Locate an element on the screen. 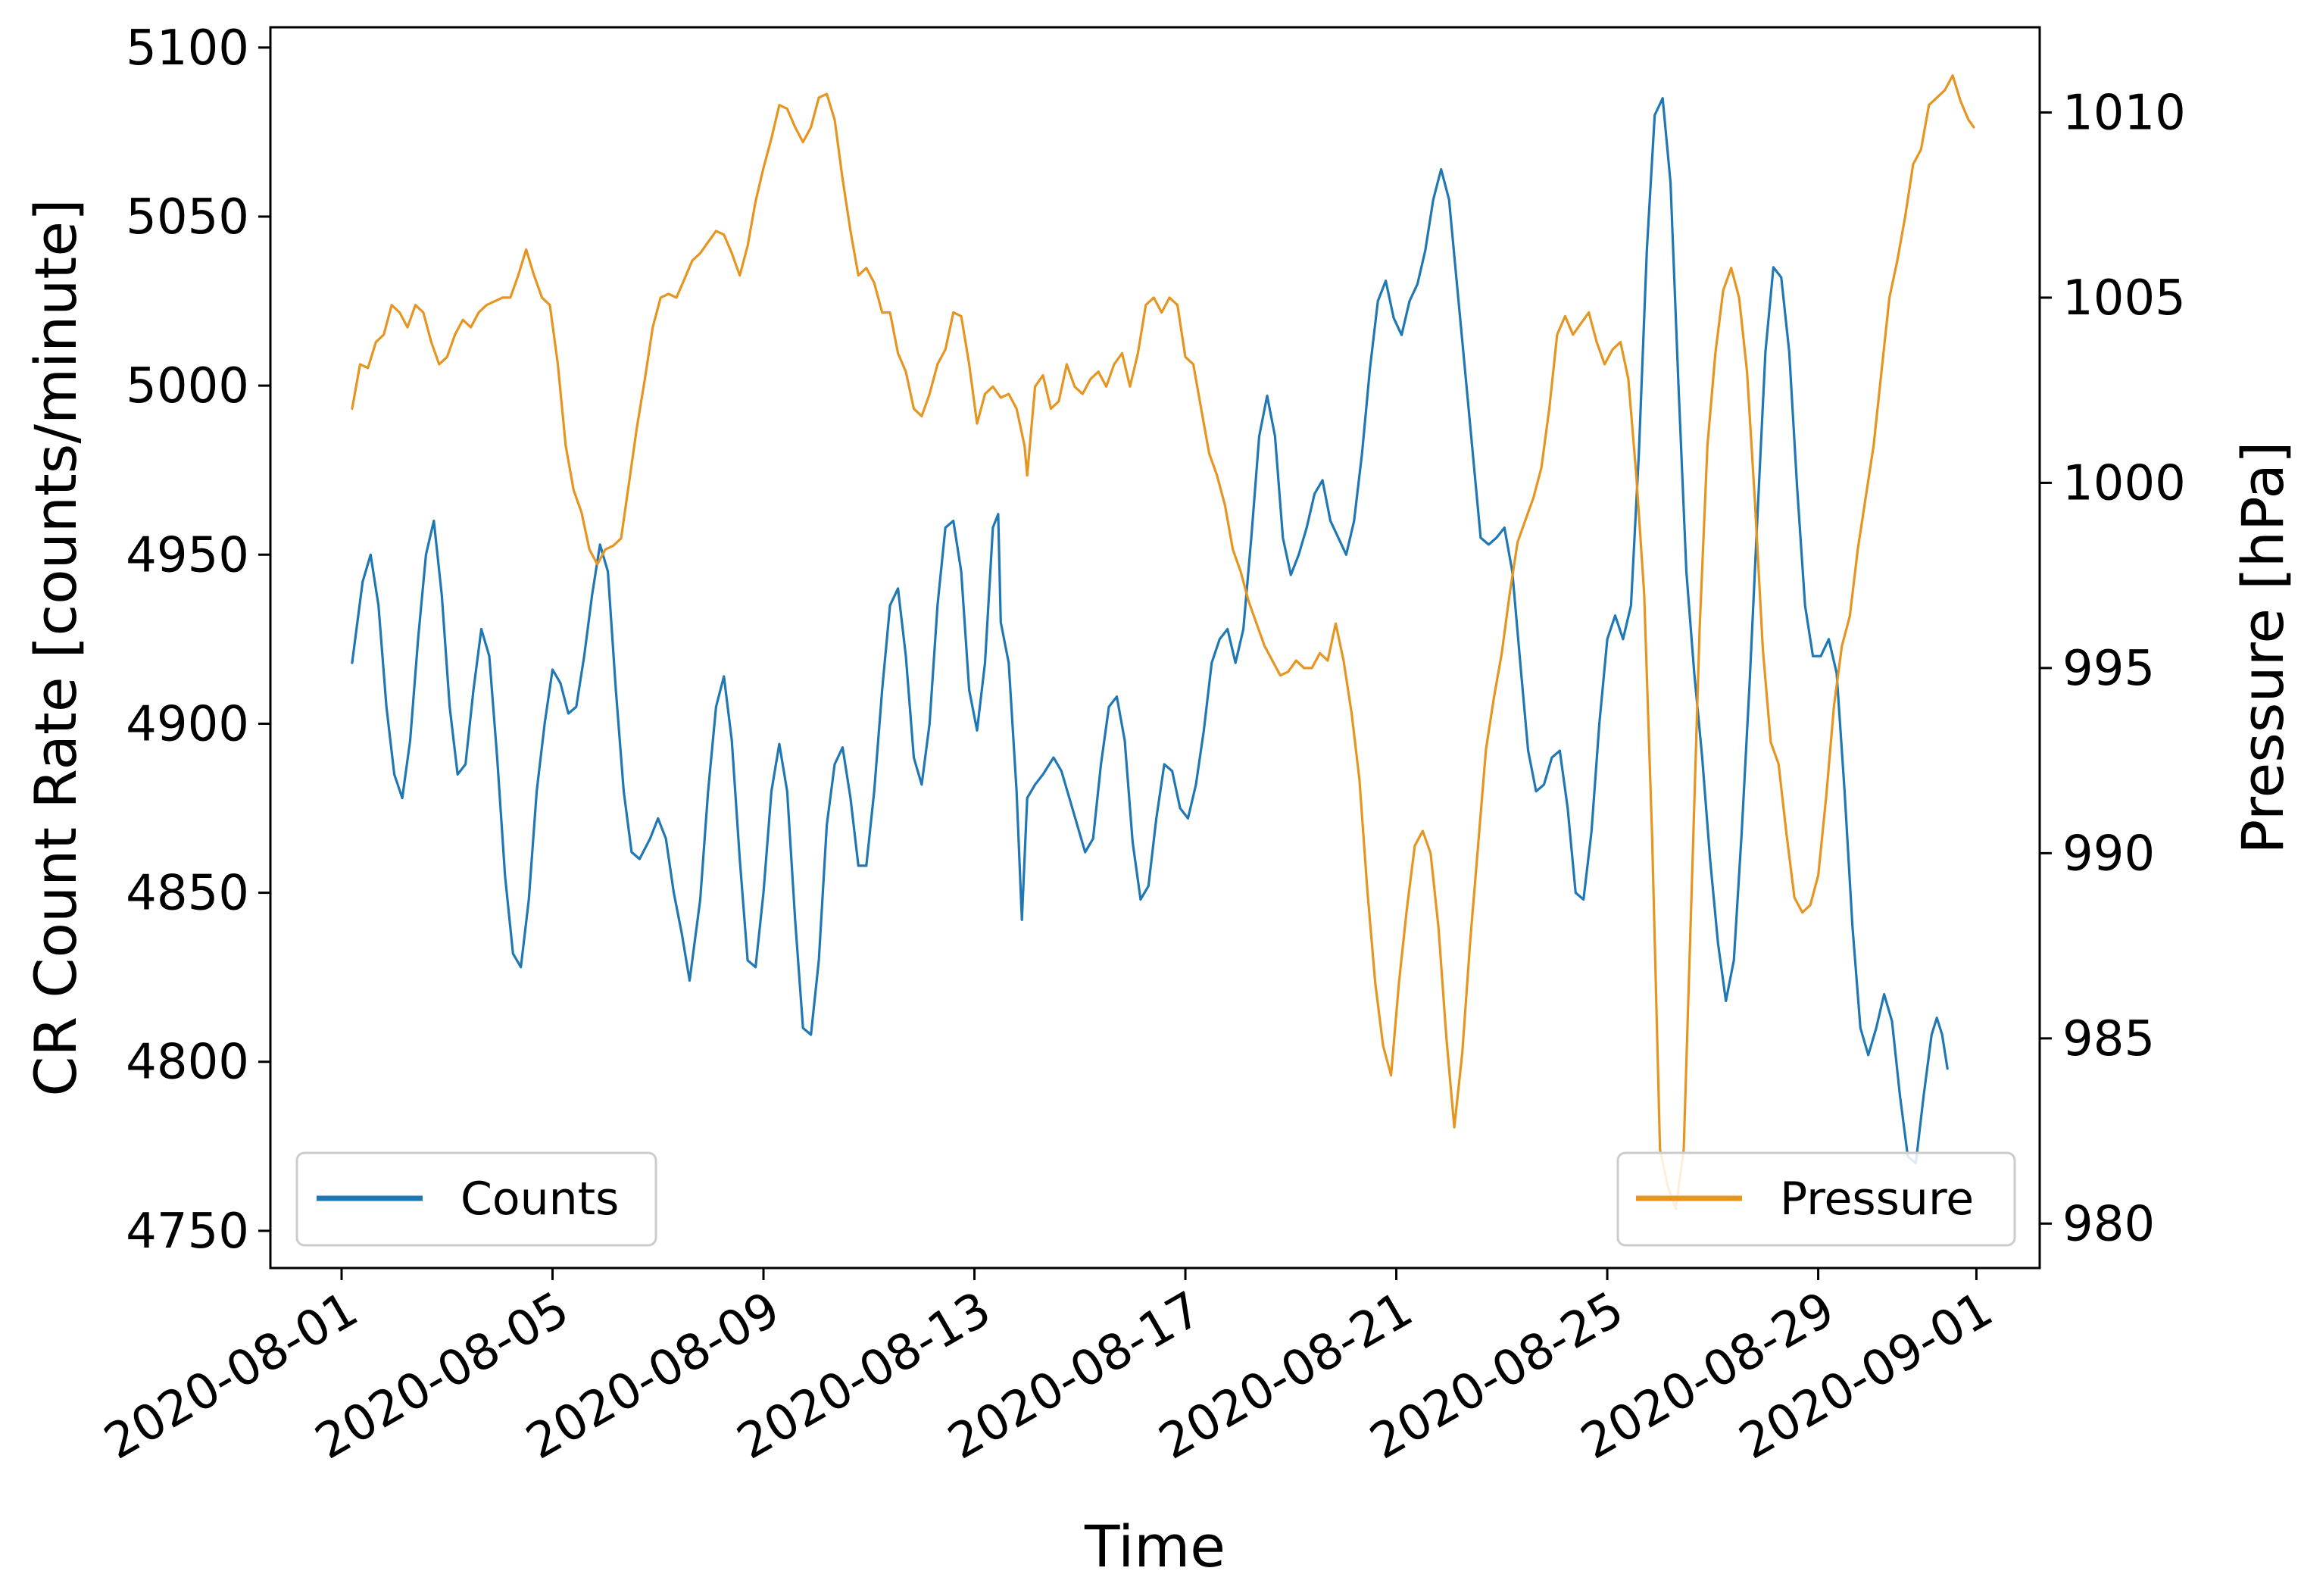 This screenshot has width=2301, height=1596. legend-pressure: Pressure is located at coordinates (1816, 1199).